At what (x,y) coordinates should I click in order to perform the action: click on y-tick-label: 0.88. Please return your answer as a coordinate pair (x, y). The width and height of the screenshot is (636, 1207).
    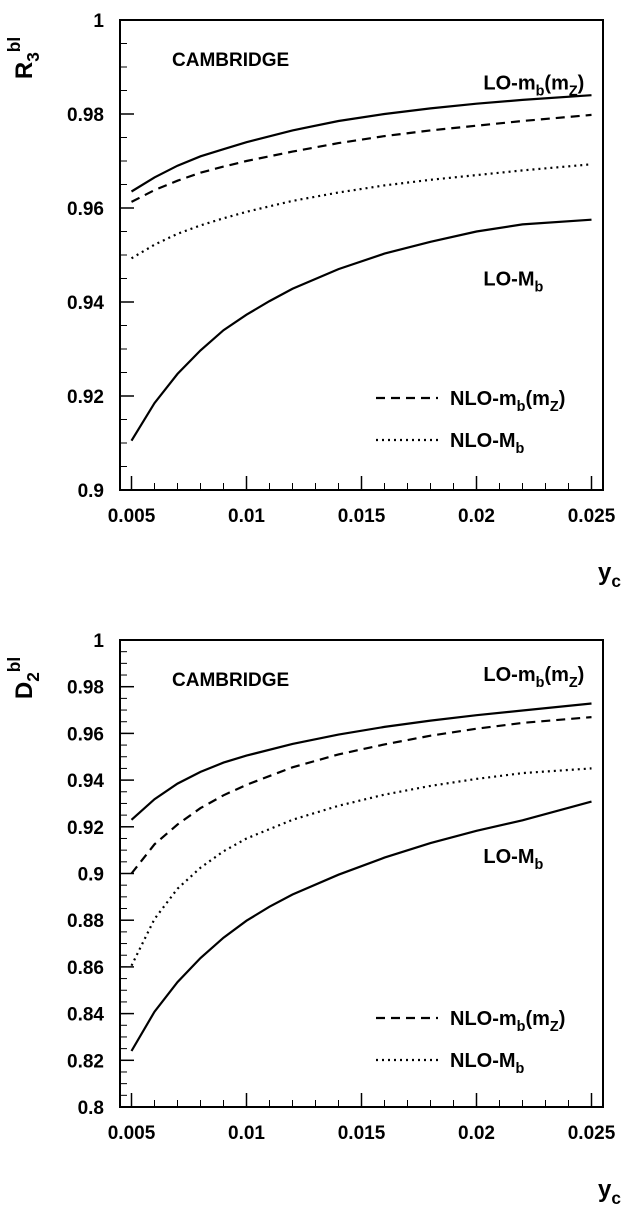
    Looking at the image, I should click on (85, 921).